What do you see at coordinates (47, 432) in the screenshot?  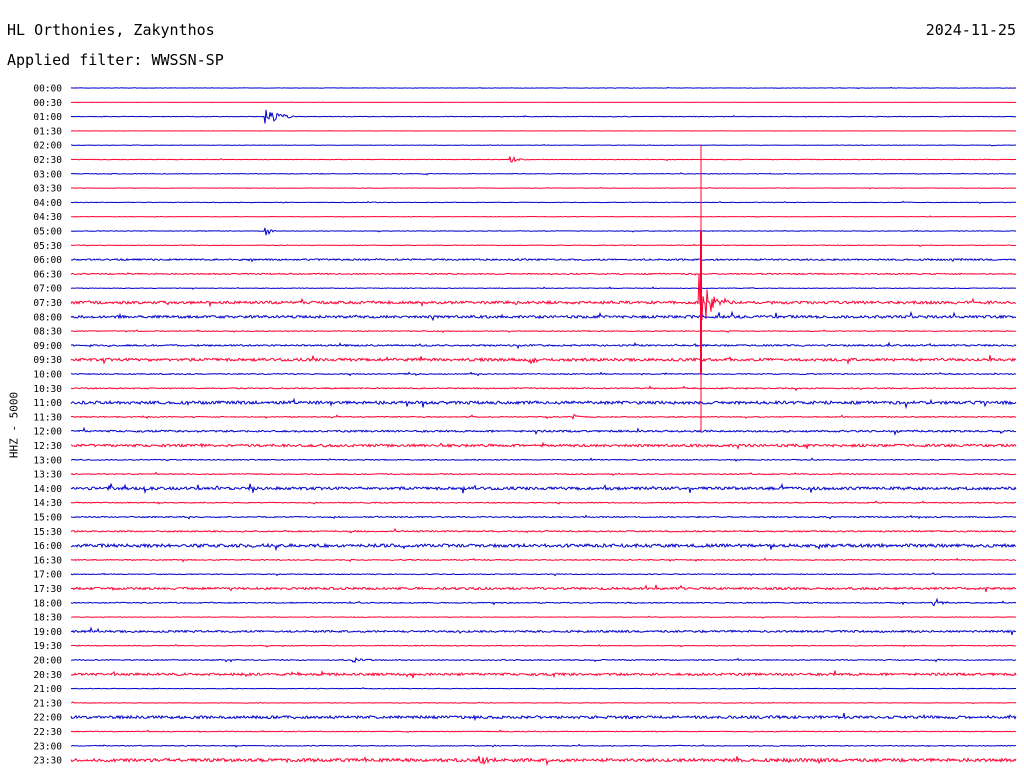 I see `row-time-label: 12:00` at bounding box center [47, 432].